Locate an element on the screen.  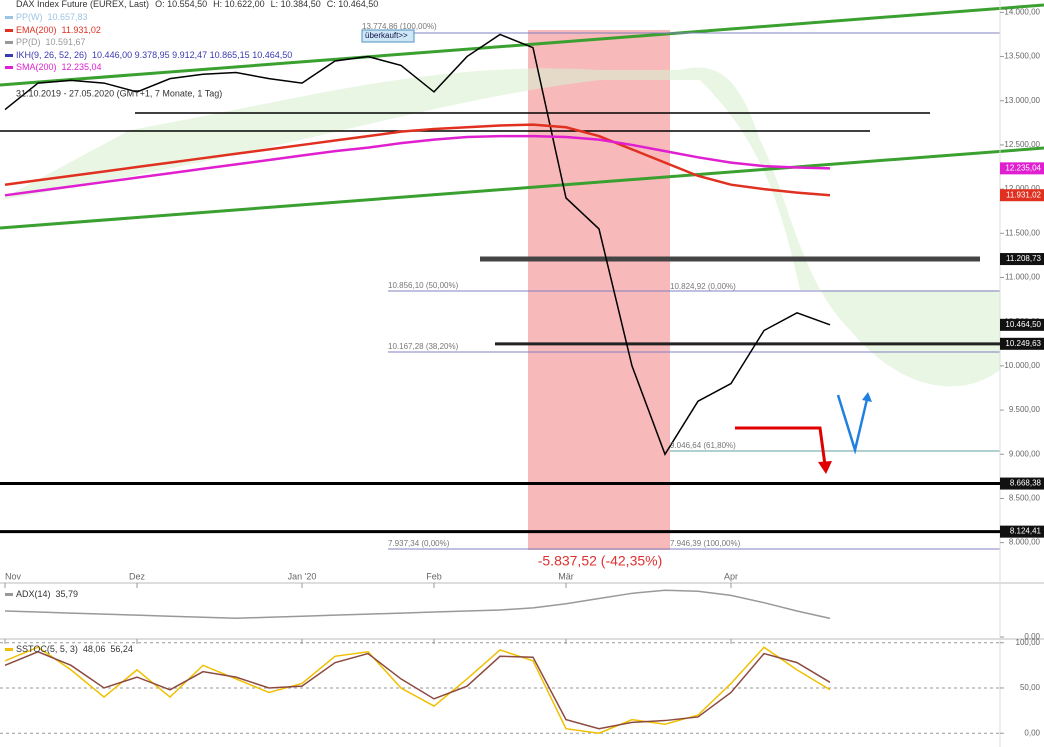
legend-value: 35,79 is located at coordinates (67, 594).